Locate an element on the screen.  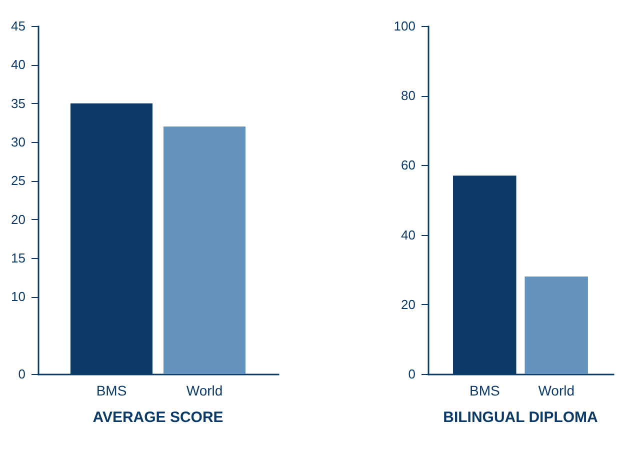
text: AVERAGE SCORE is located at coordinates (158, 417).